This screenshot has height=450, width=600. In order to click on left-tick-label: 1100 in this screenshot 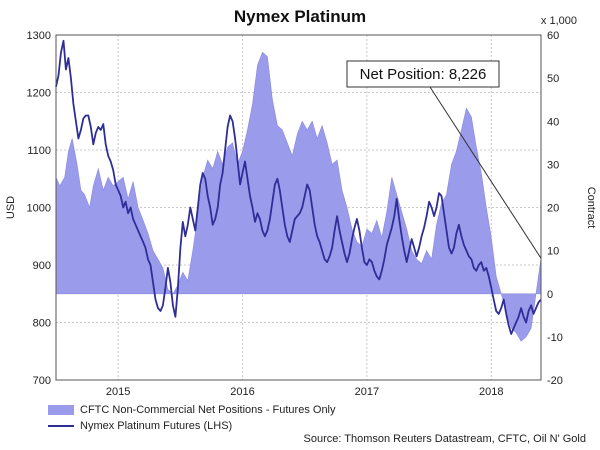, I will do `click(39, 151)`.